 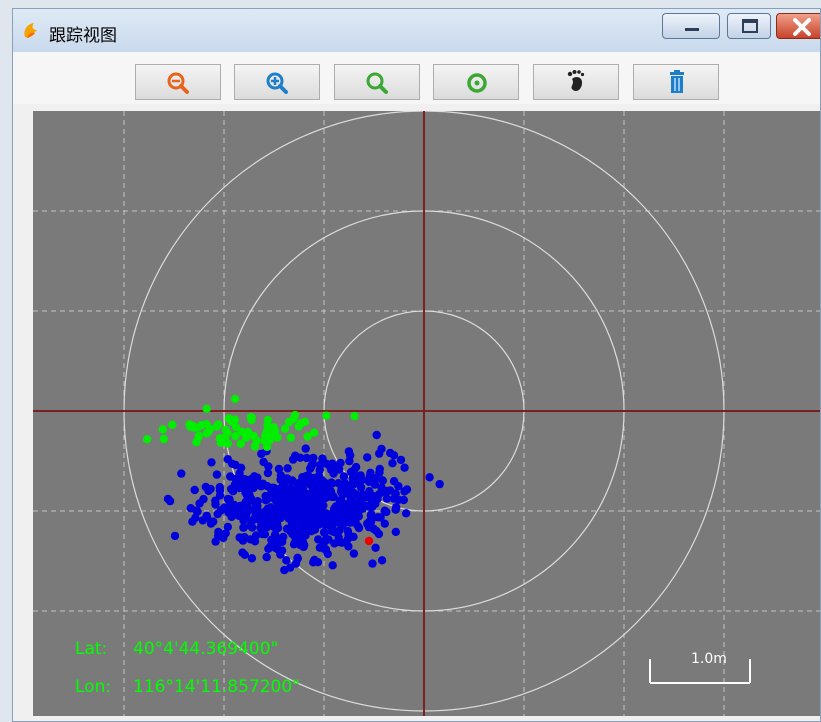 What do you see at coordinates (476, 82) in the screenshot?
I see `center-button` at bounding box center [476, 82].